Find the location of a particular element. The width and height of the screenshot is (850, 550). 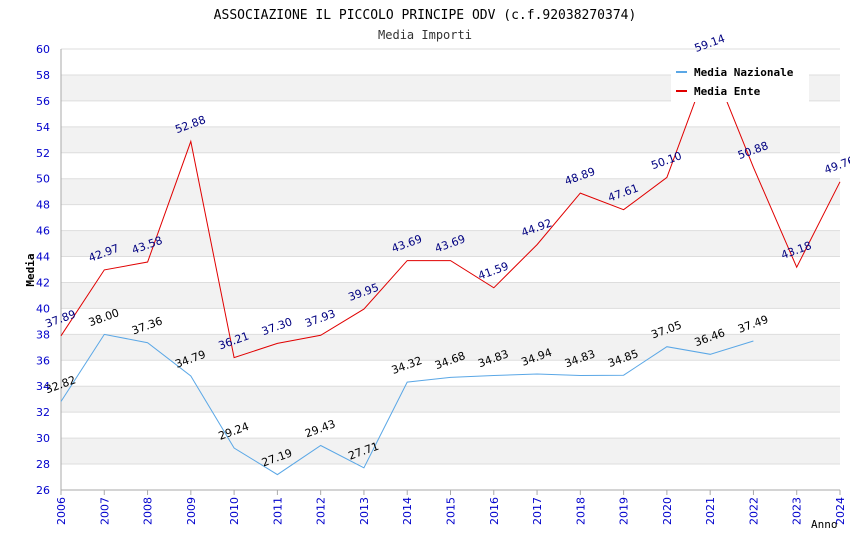

x-tick-label: 2009 is located at coordinates (191, 511).